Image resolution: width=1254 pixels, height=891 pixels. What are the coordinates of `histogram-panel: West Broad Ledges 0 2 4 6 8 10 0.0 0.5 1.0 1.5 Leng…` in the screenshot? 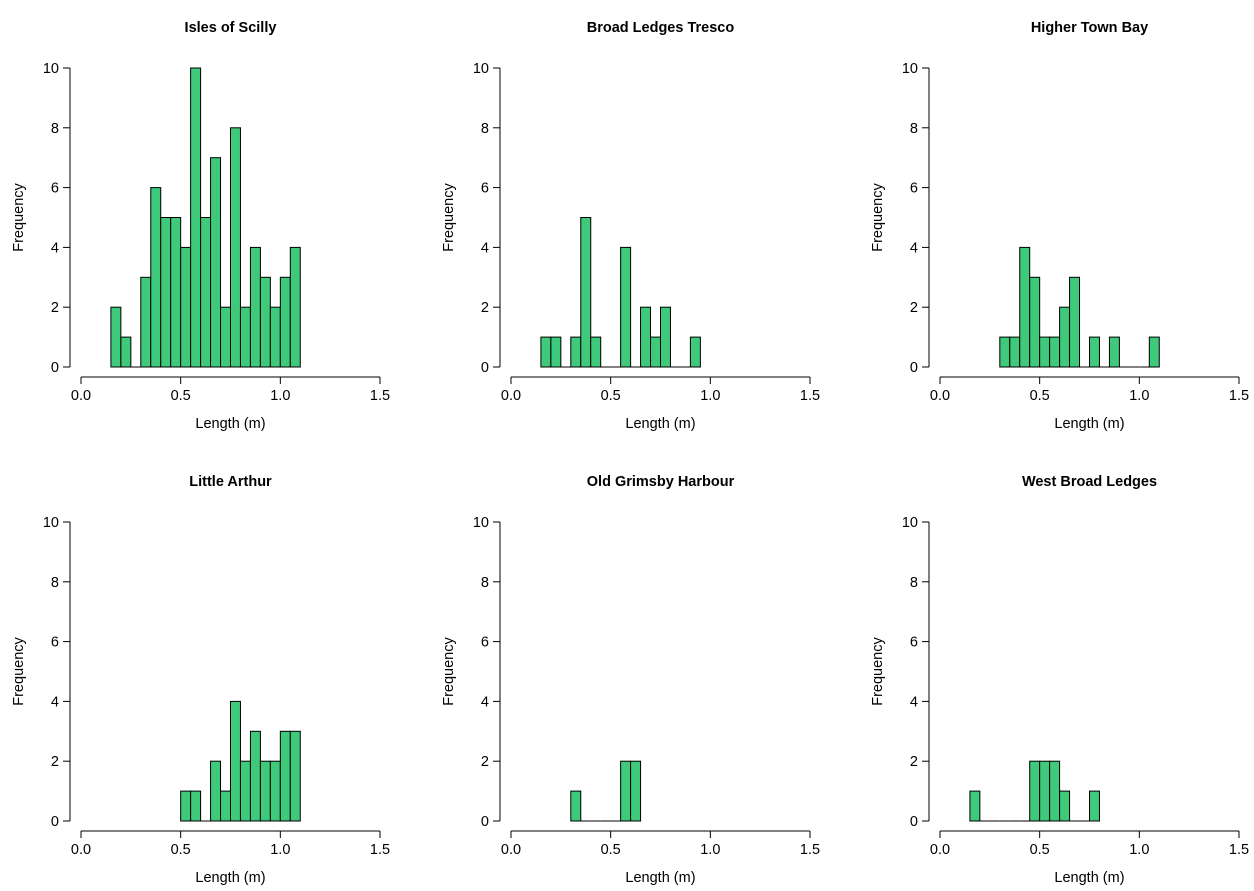 It's located at (1059, 680).